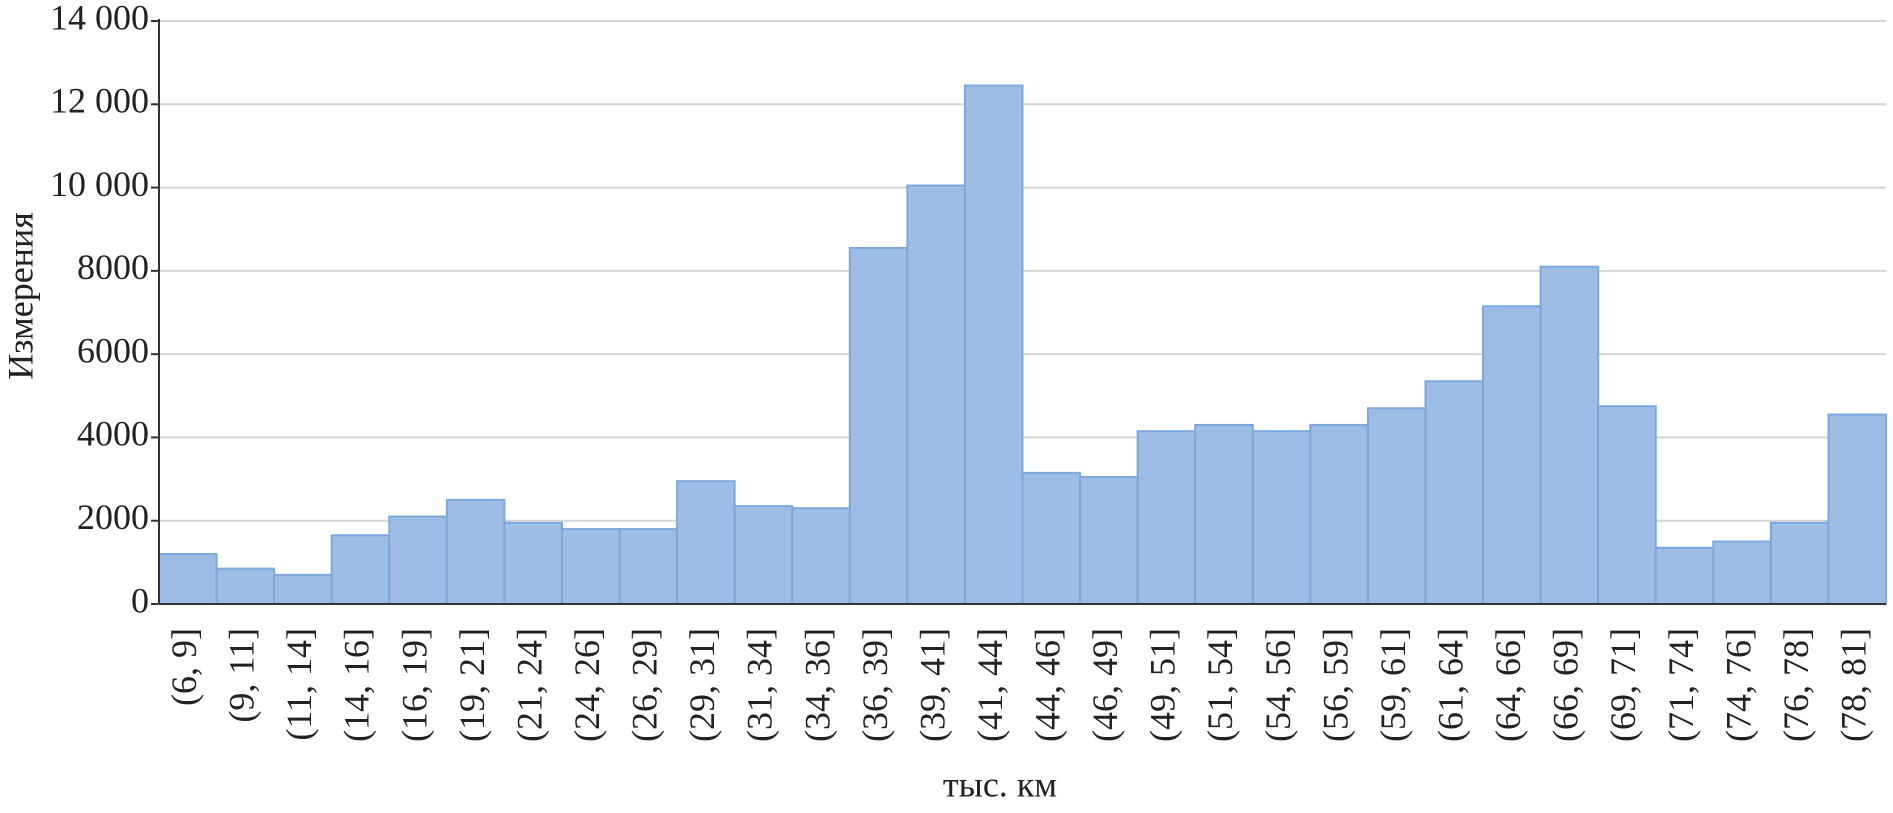  Describe the element at coordinates (1335, 685) in the screenshot. I see `x-tick-label: (56, 59]` at that location.